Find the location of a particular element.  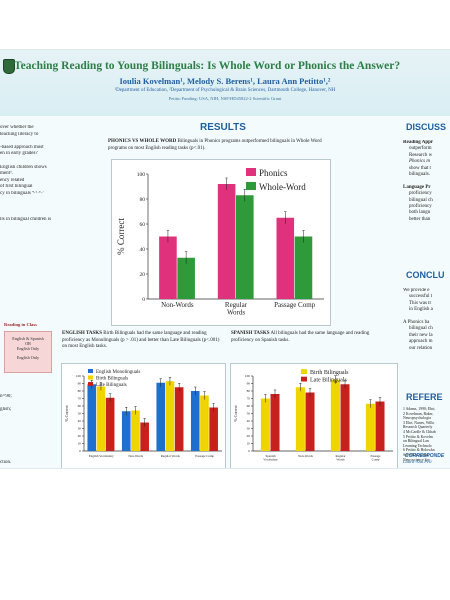

legend-swatch-birth-bilinguals is located at coordinates (304, 371).